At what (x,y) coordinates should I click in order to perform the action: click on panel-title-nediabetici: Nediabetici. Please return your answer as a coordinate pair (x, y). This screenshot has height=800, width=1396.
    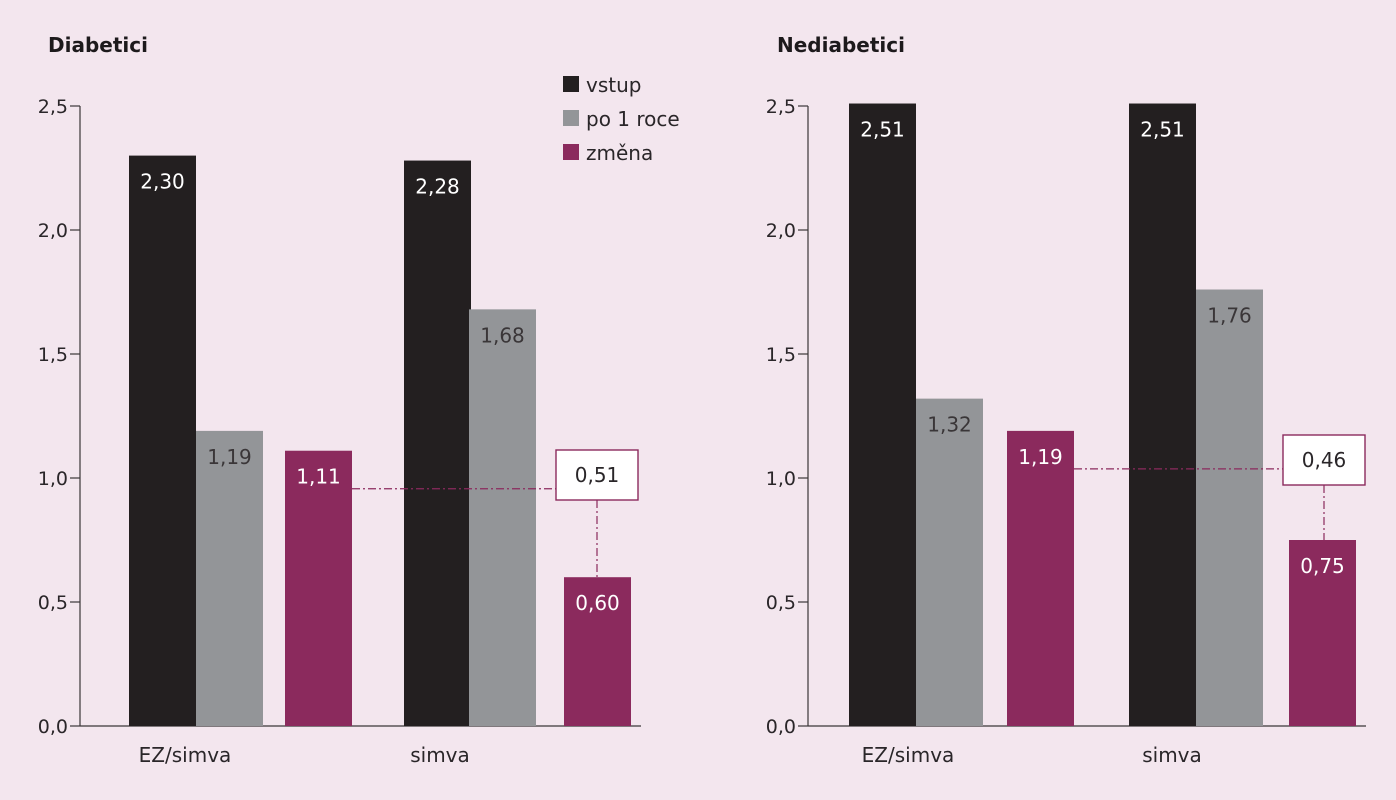
    Looking at the image, I should click on (841, 45).